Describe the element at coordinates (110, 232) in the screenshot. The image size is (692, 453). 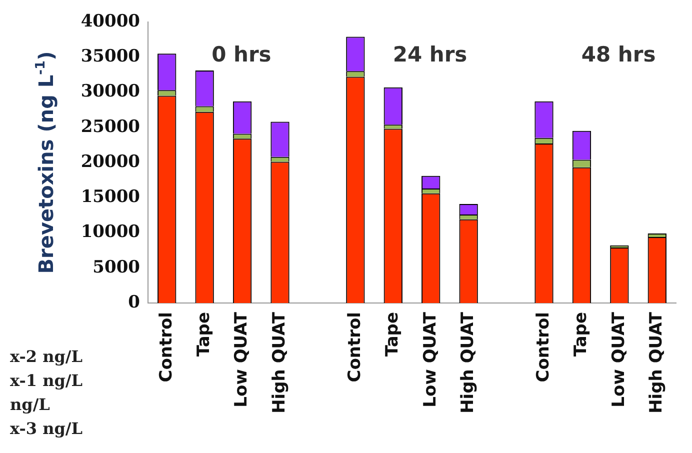
I see `y-tick-label: 10000` at that location.